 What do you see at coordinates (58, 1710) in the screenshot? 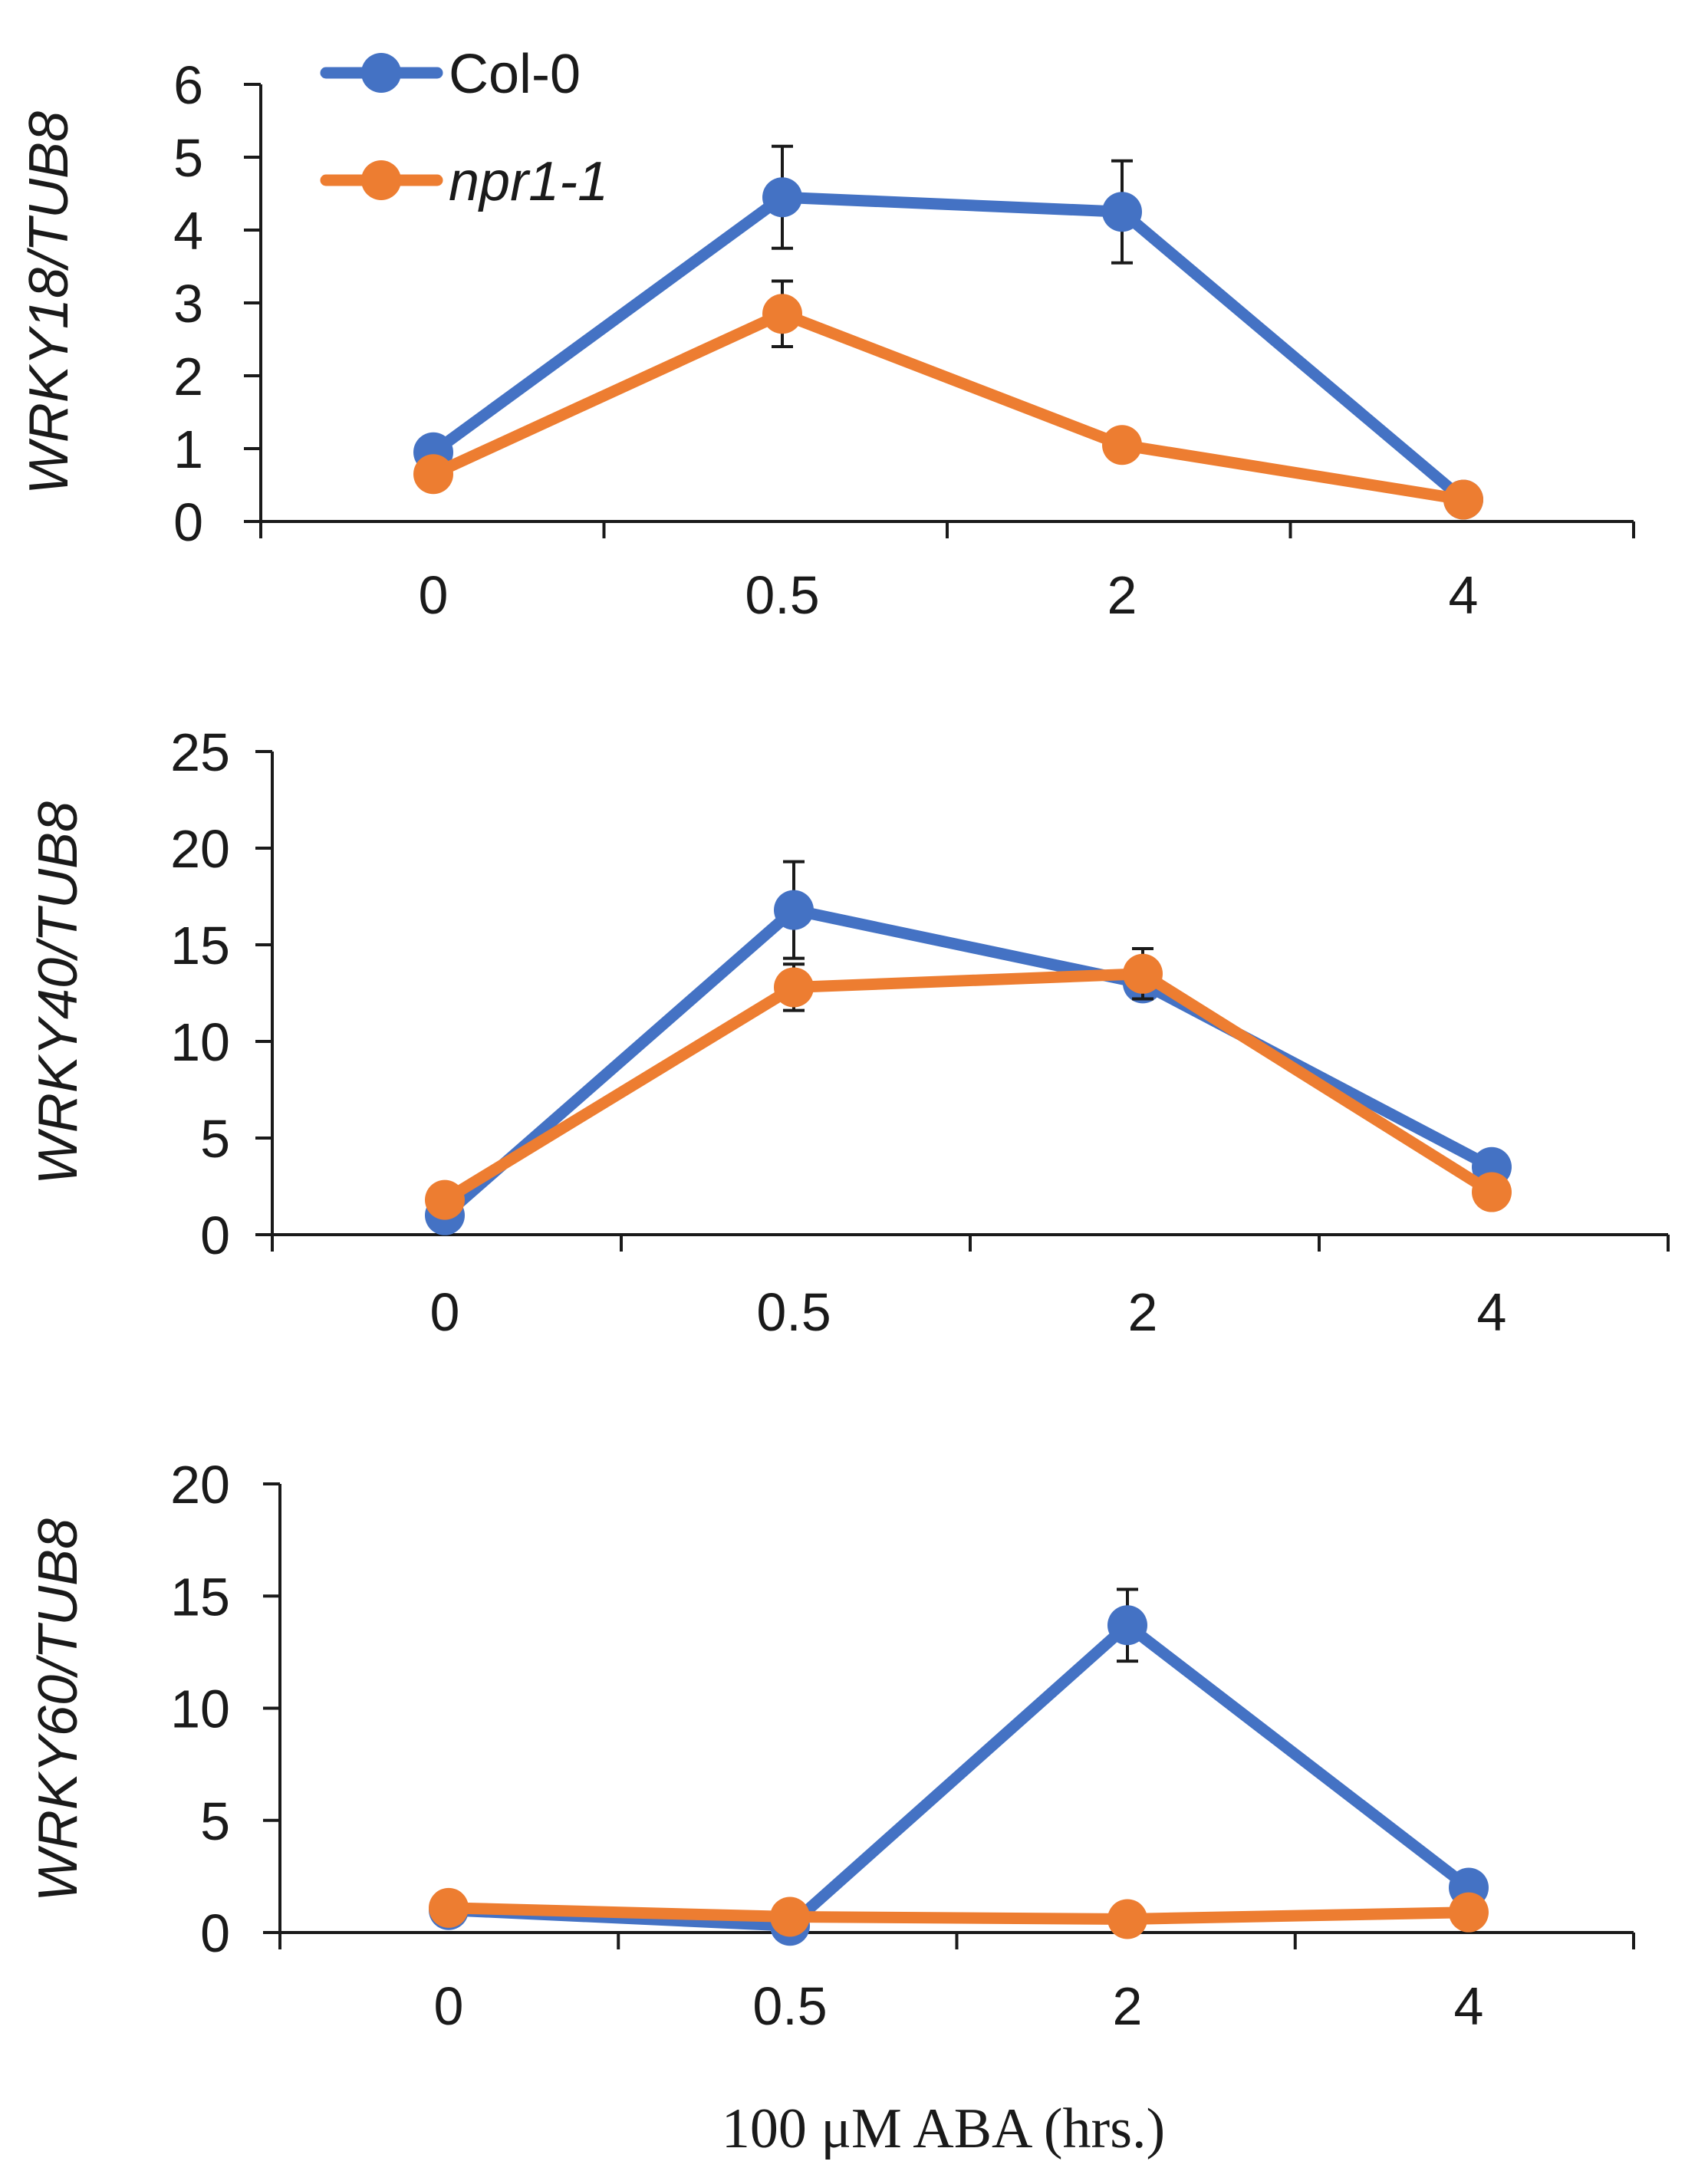
I see `y-axis-title: WRKY60/TUB8` at bounding box center [58, 1710].